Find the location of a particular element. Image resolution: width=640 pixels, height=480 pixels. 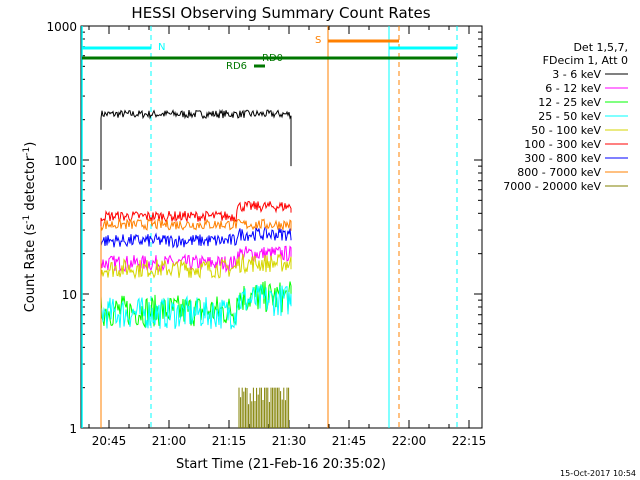

y-tick-label: 10 is located at coordinates (69, 295).